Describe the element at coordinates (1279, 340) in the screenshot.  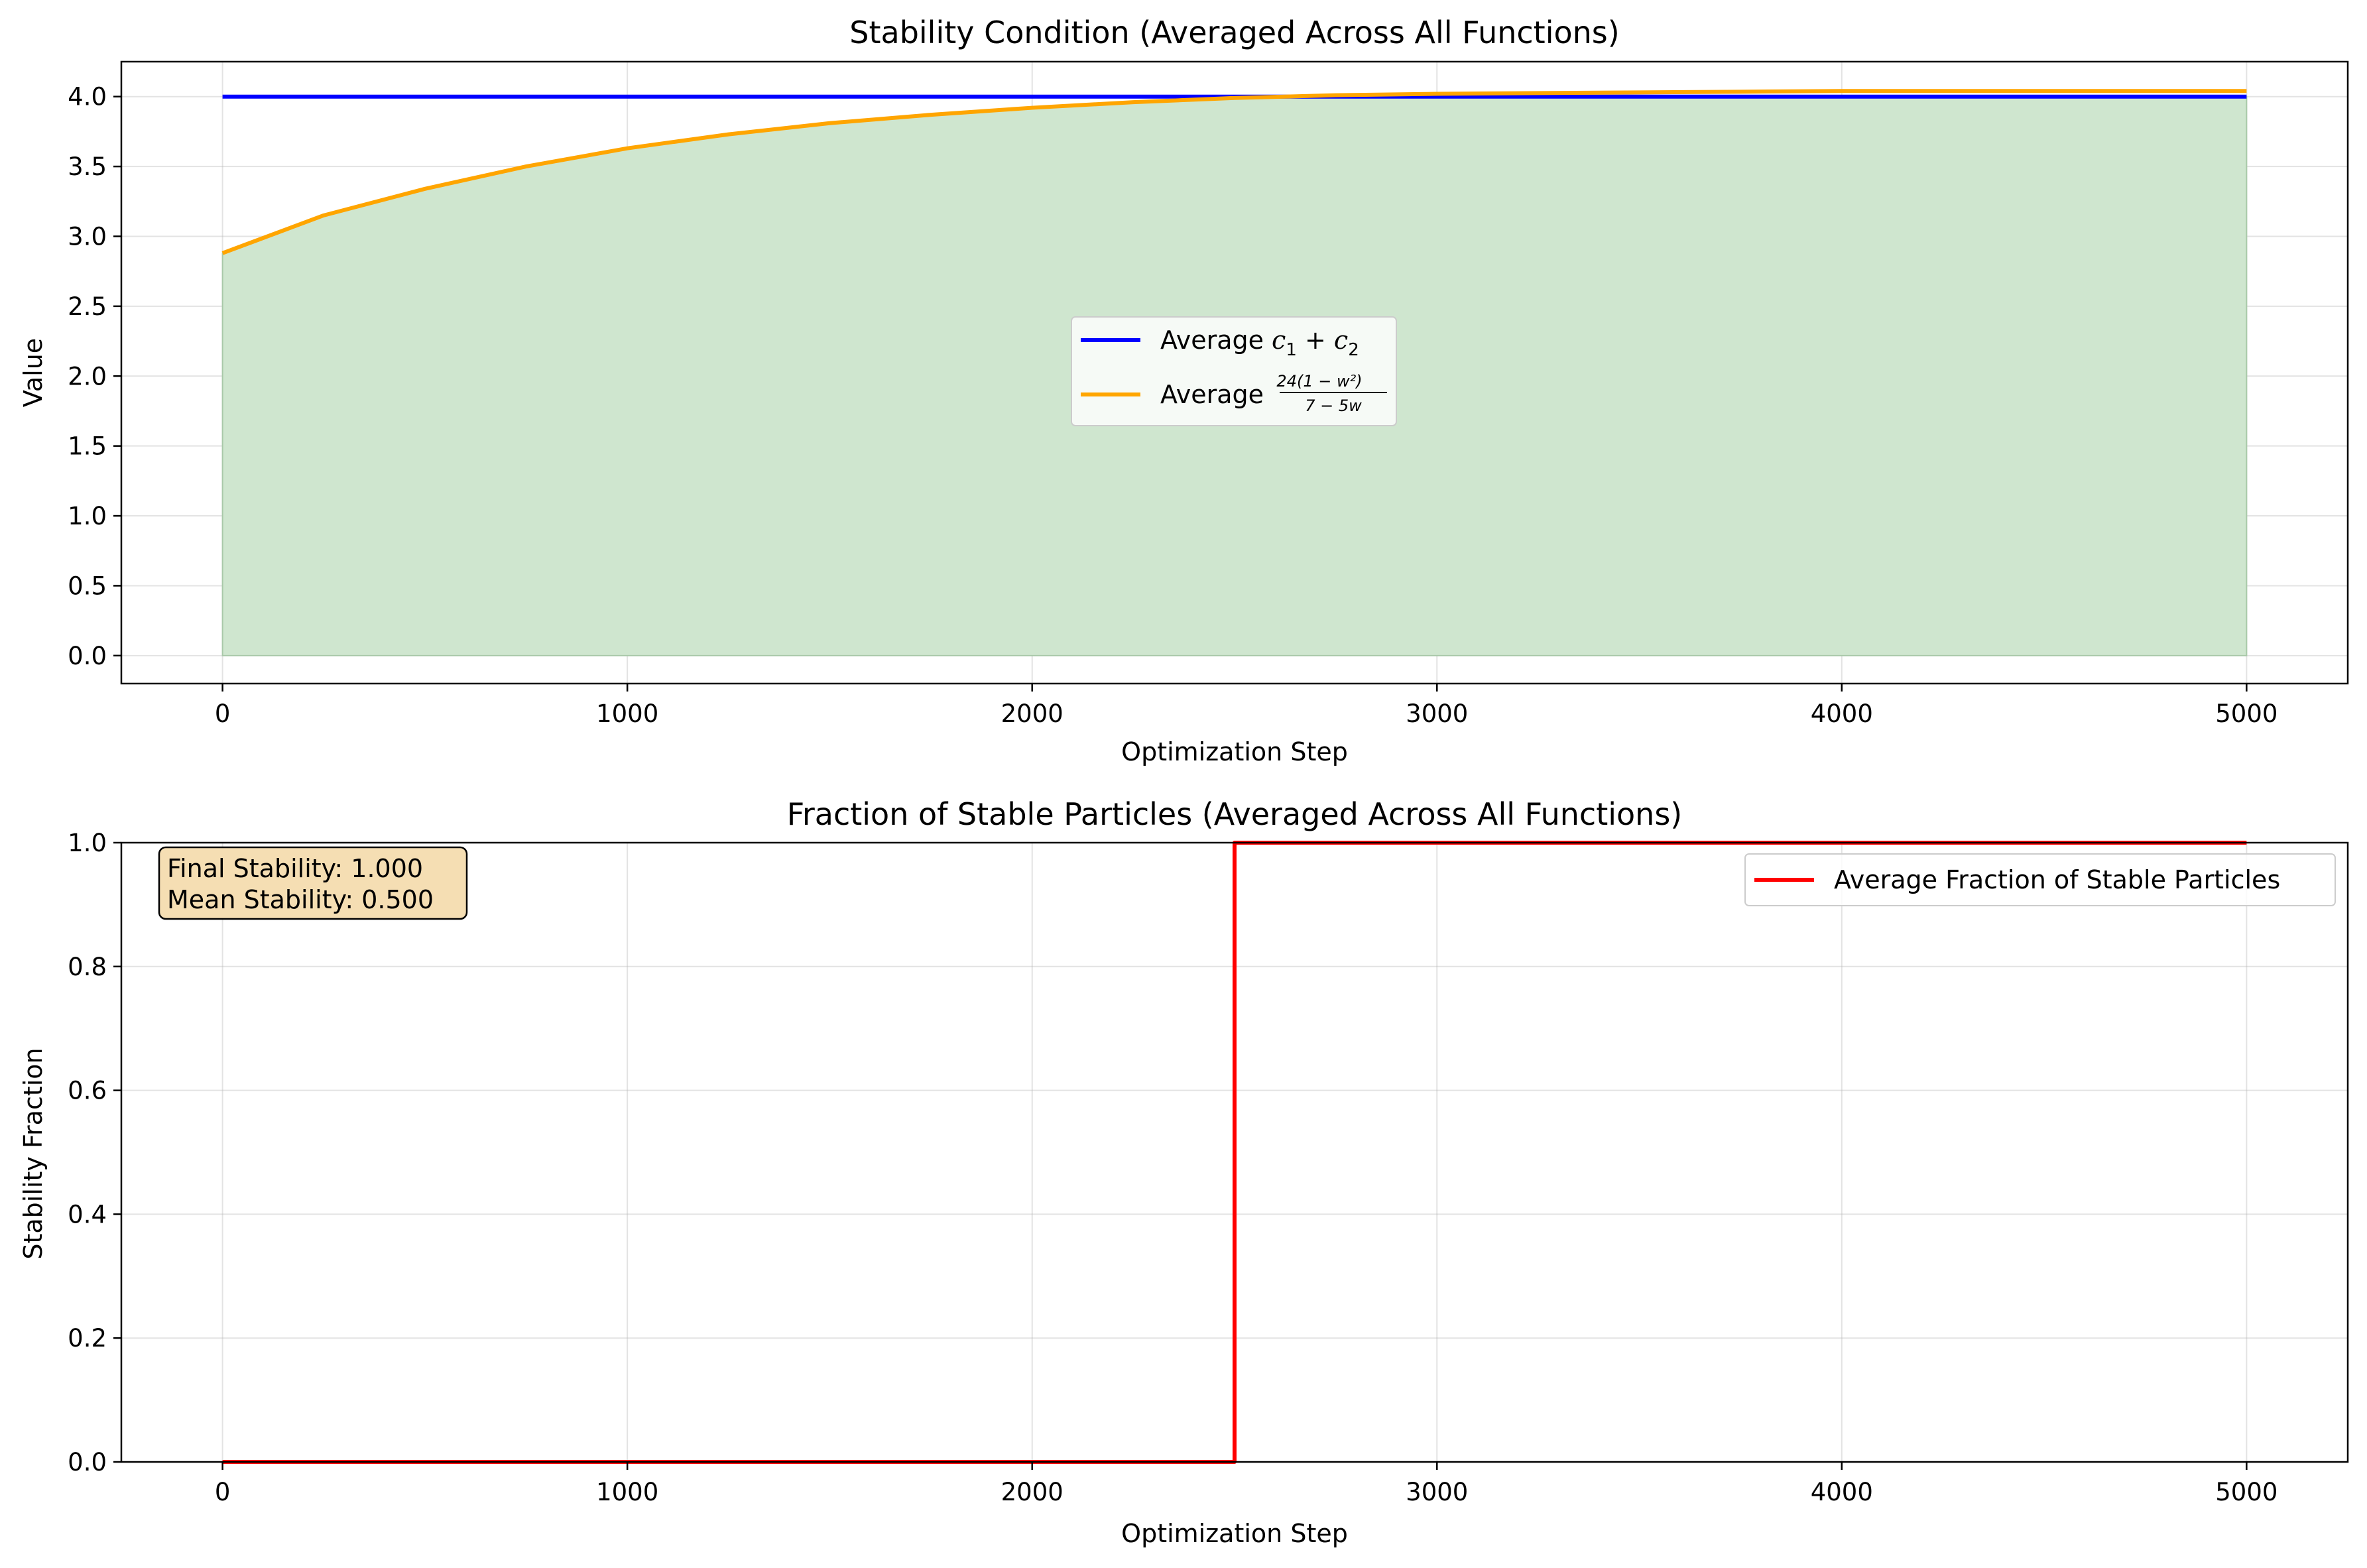
I see `legend-math-c: c` at that location.